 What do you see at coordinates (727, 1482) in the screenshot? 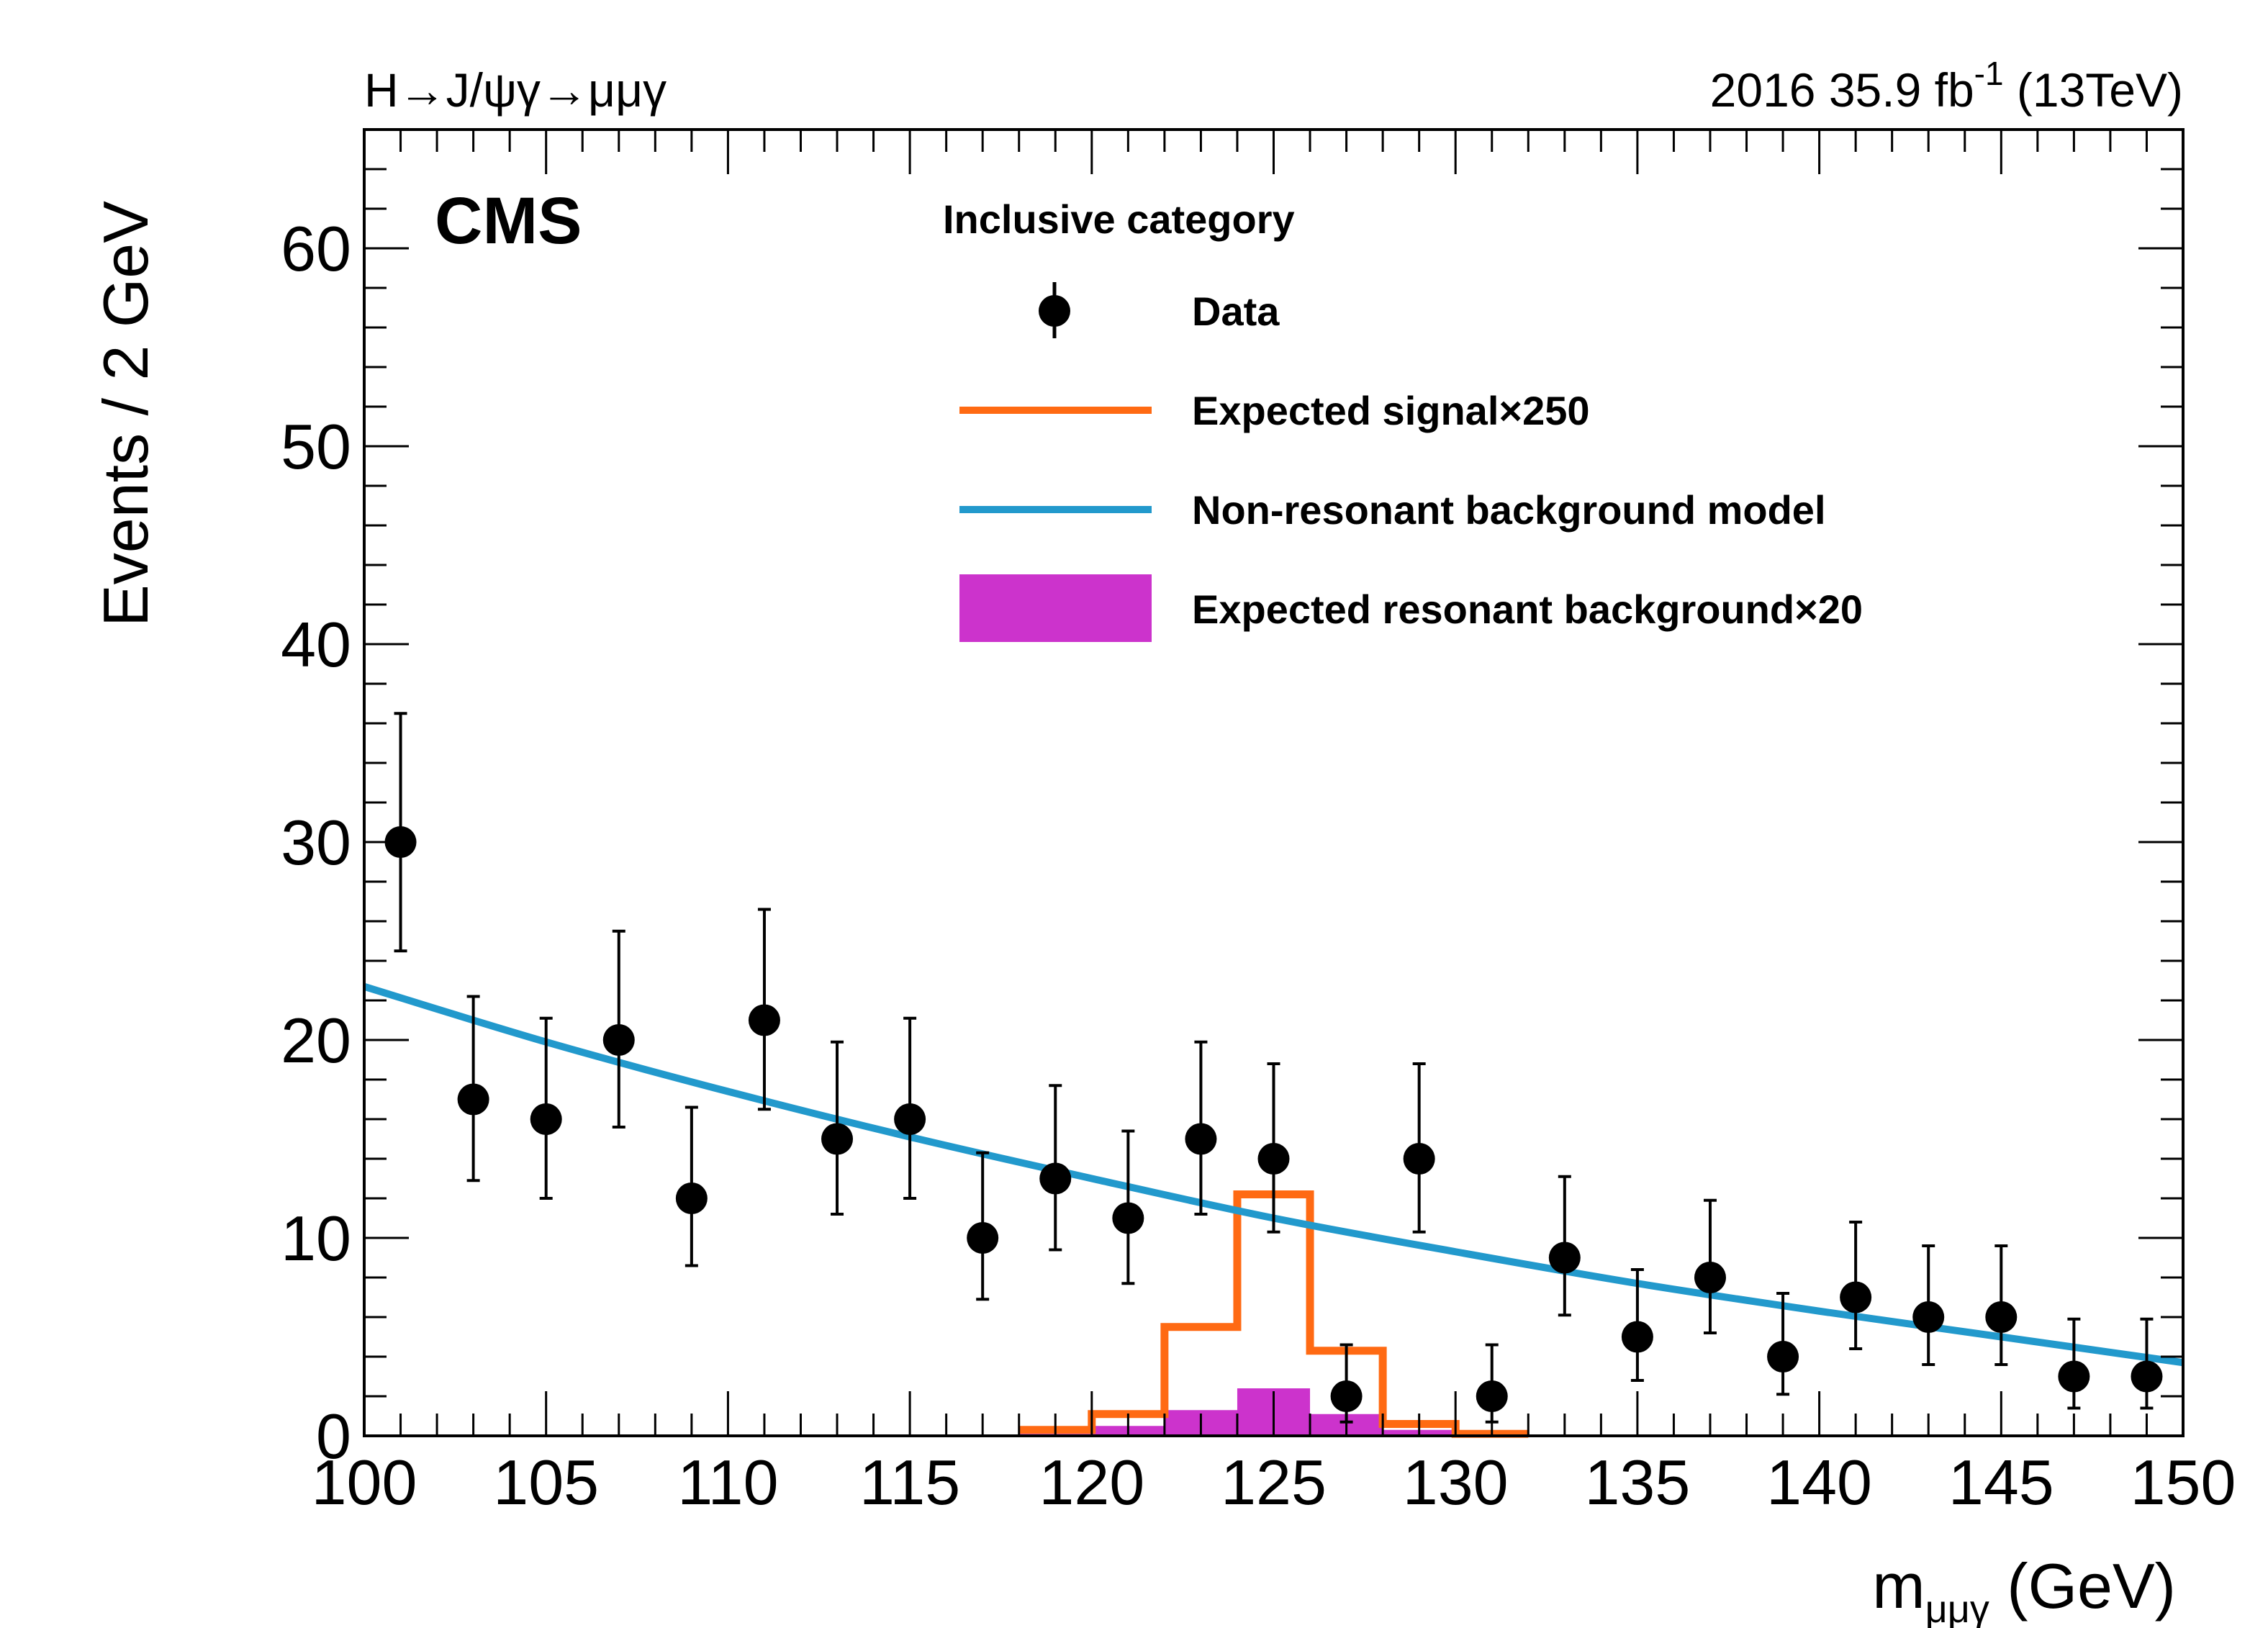
I see `x-tick-label: 110` at bounding box center [727, 1482].